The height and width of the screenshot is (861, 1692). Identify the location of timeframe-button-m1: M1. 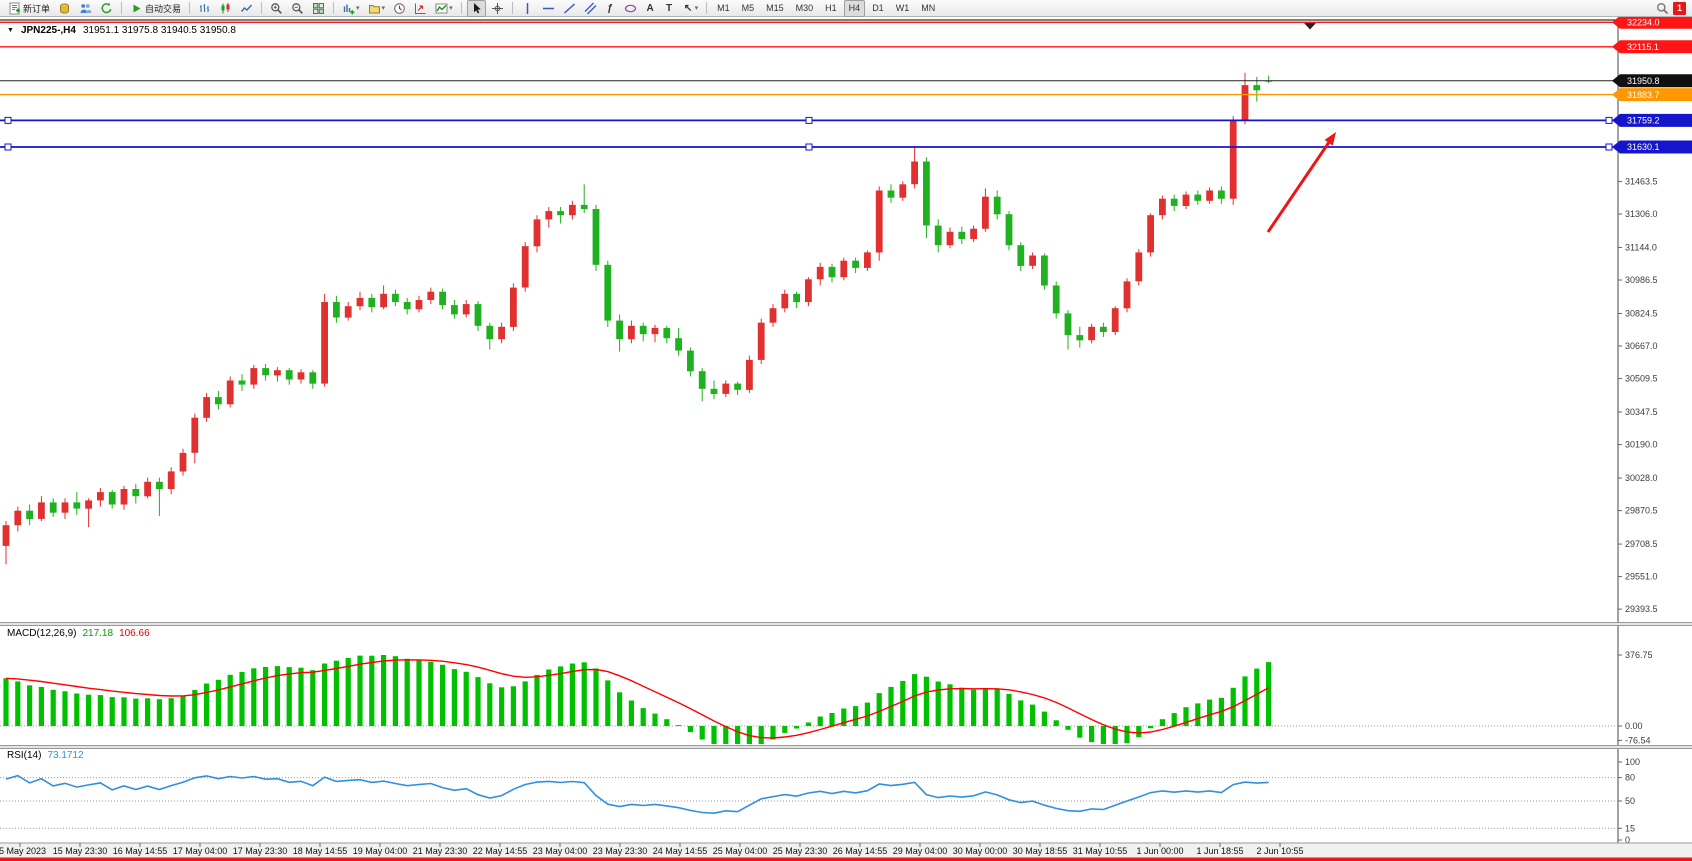
(723, 8).